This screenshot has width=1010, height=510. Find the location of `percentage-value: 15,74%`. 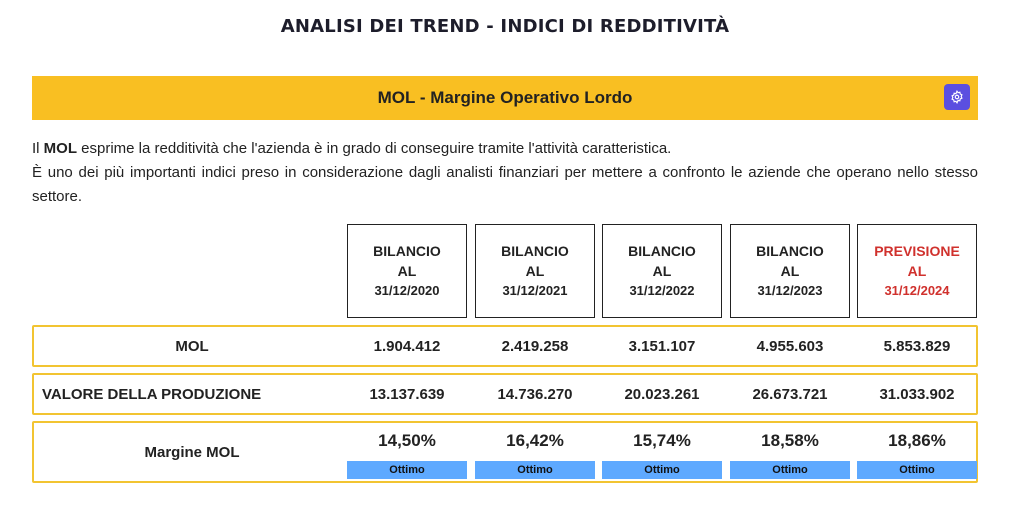

percentage-value: 15,74% is located at coordinates (662, 440).